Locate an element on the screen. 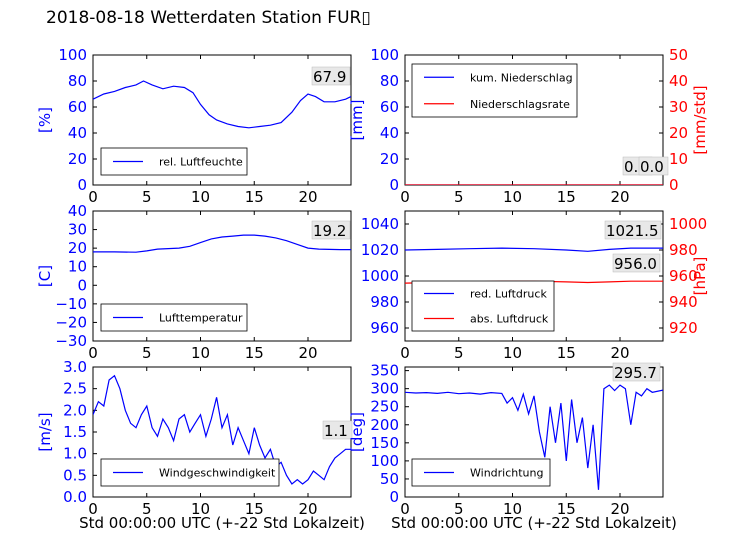 The width and height of the screenshot is (736, 552). y2-tick-label: 40 is located at coordinates (678, 81).